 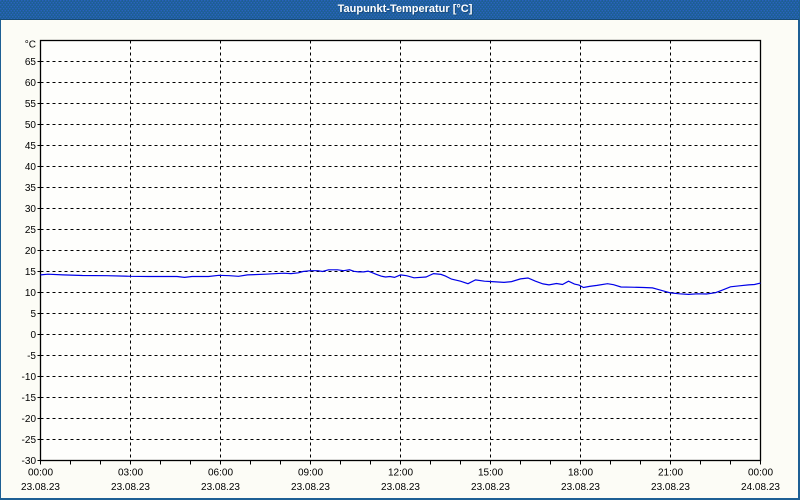 What do you see at coordinates (31, 251) in the screenshot?
I see `svg-text: 20` at bounding box center [31, 251].